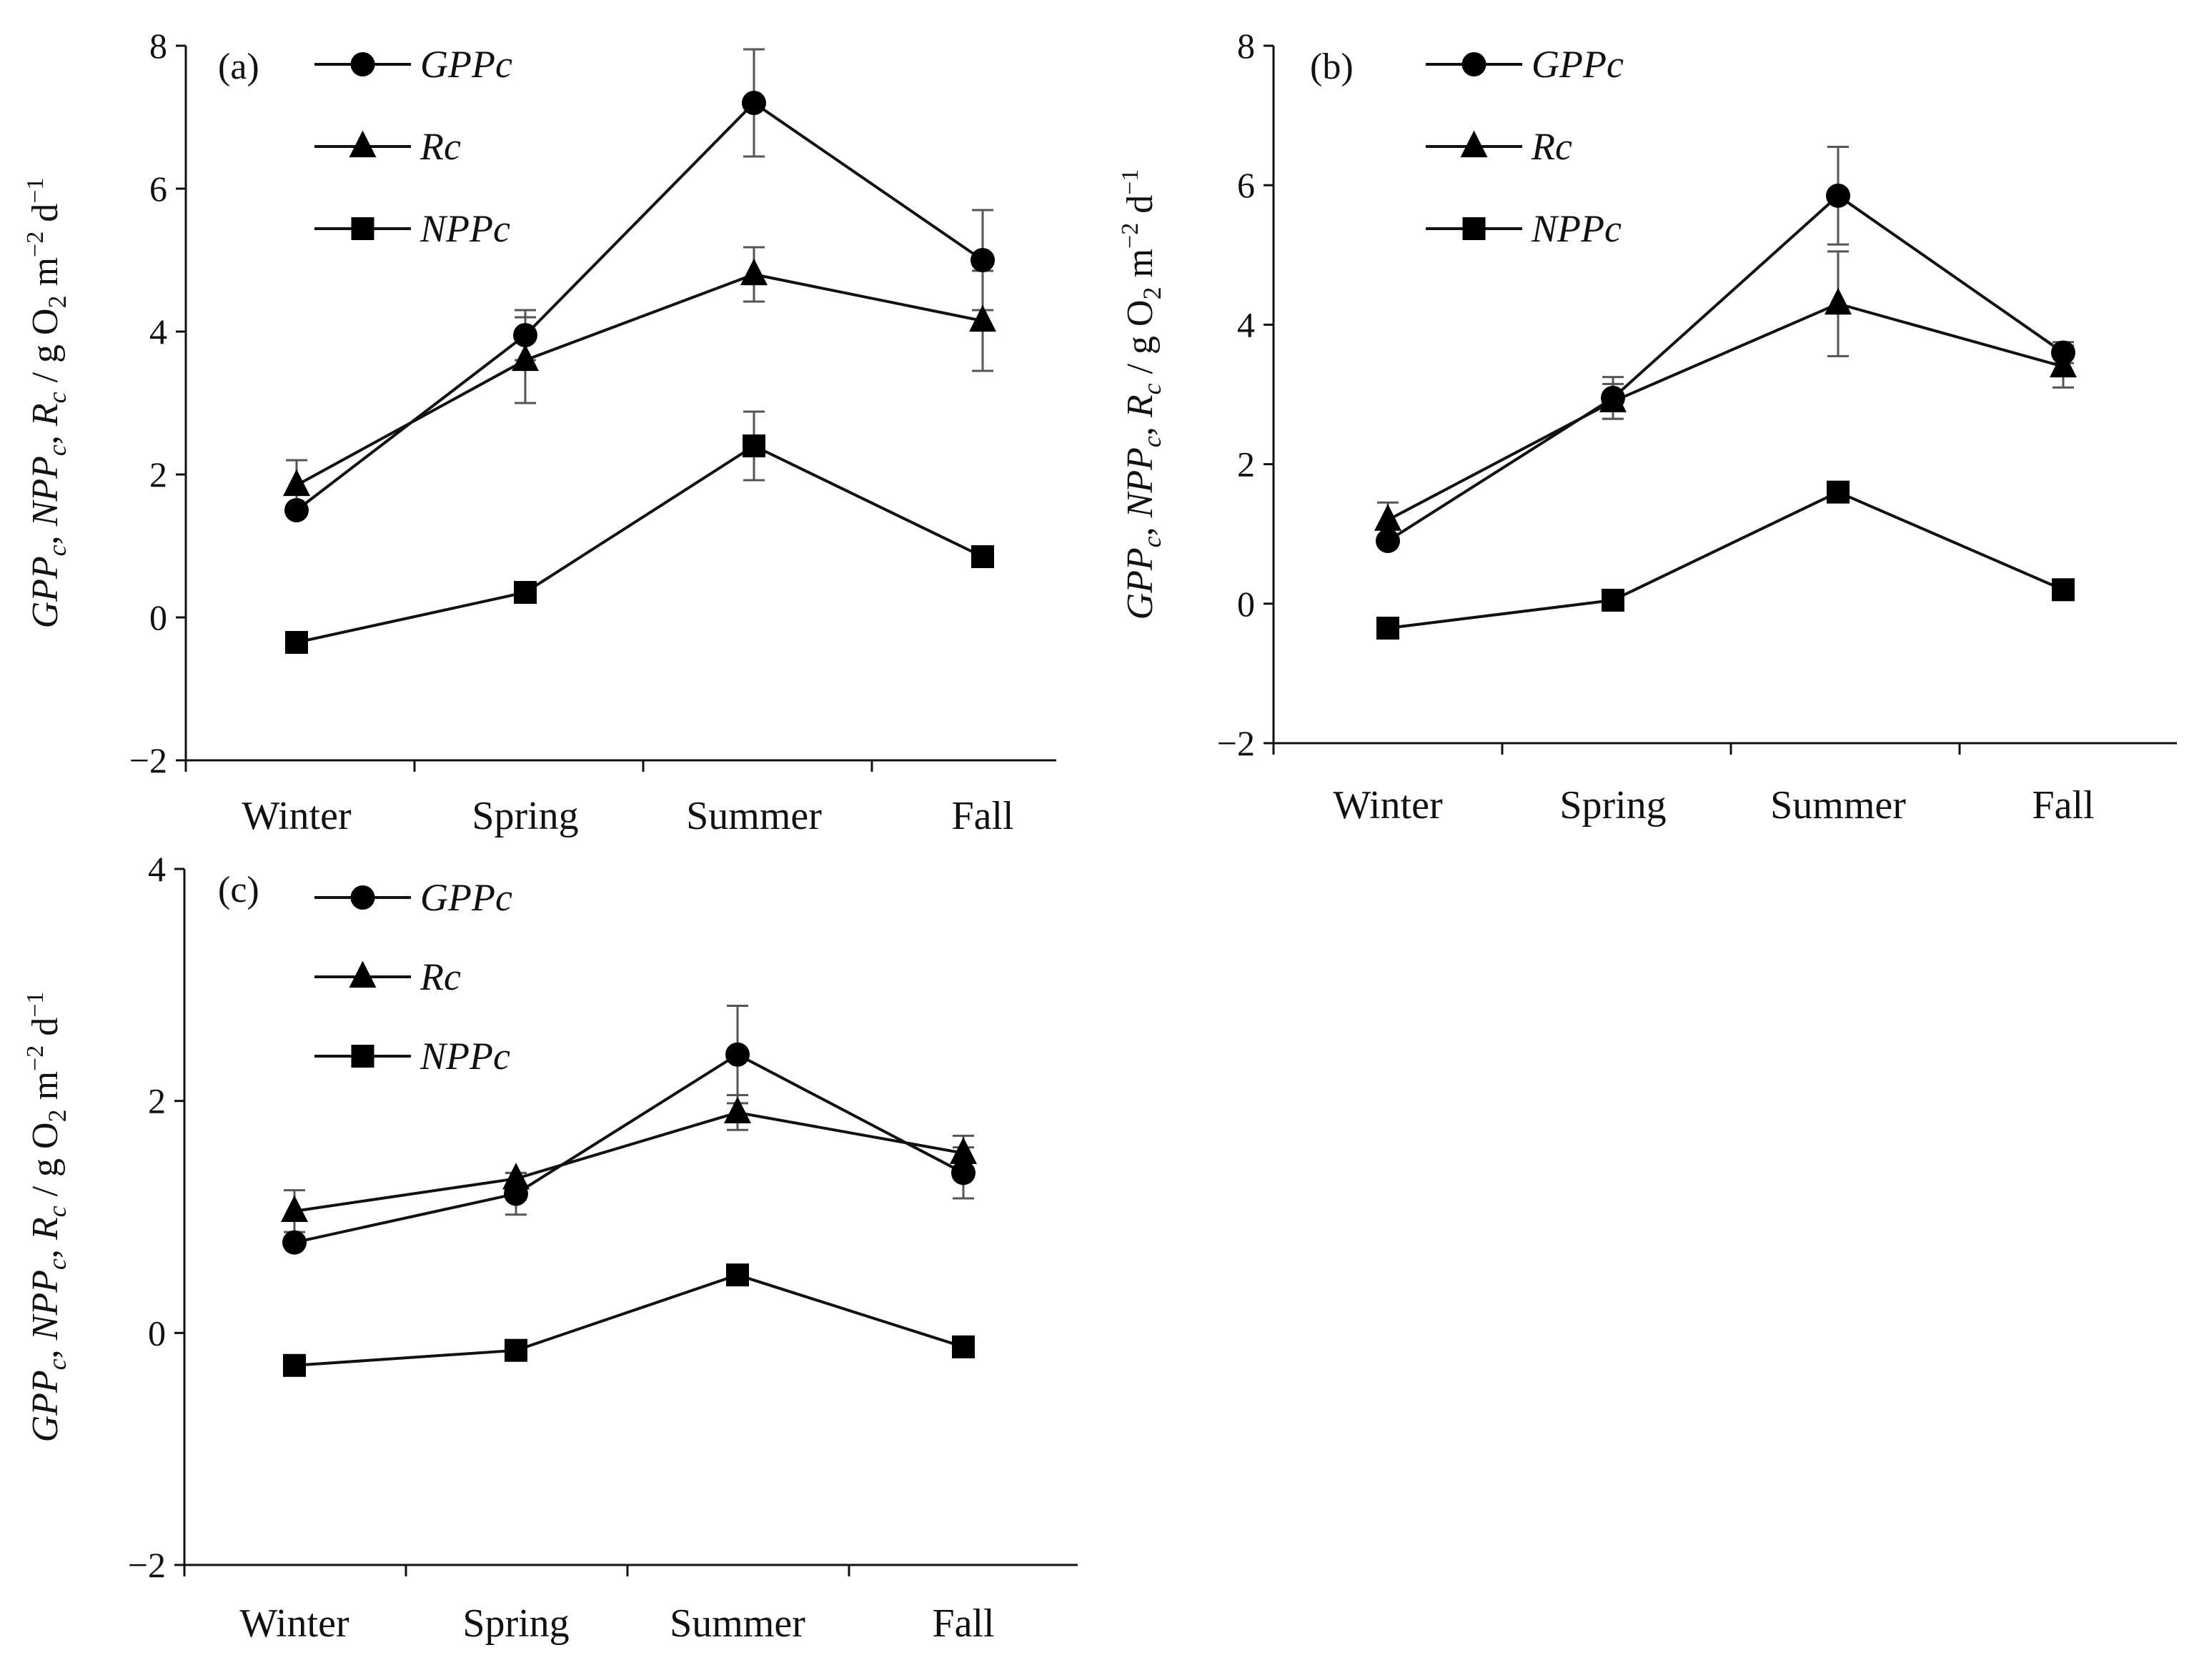 The image size is (2199, 1680). What do you see at coordinates (238, 890) in the screenshot?
I see `panel-label: (c)` at bounding box center [238, 890].